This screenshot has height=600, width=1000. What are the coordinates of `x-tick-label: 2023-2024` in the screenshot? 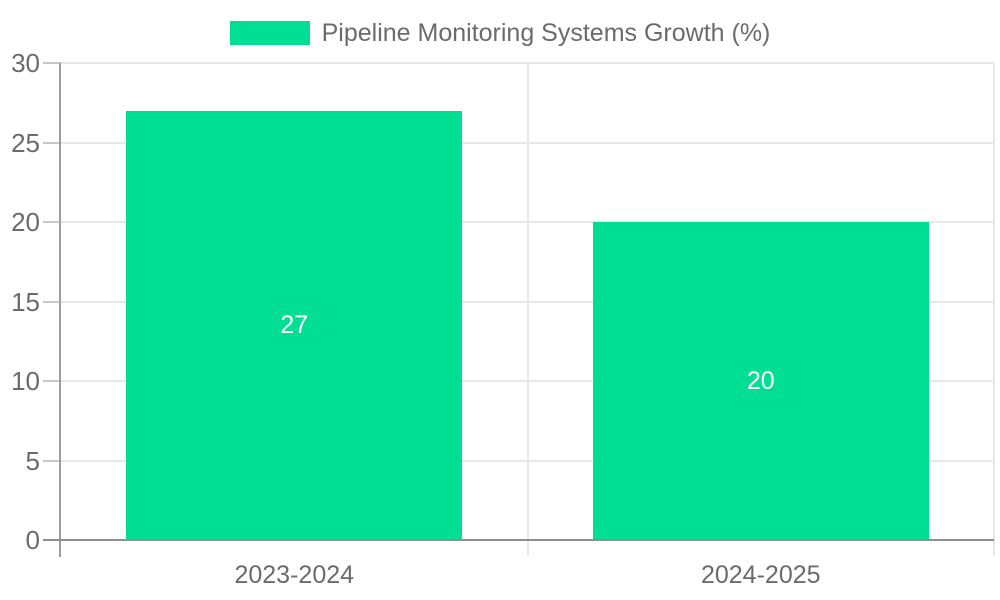 It's located at (294, 575).